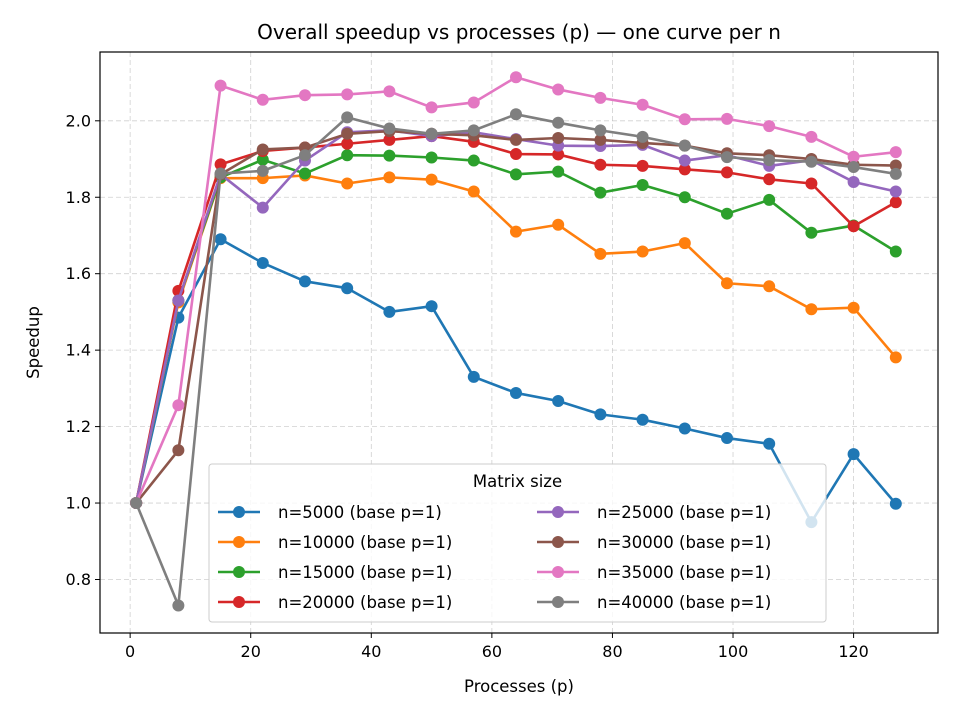 Image resolution: width=960 pixels, height=720 pixels. What do you see at coordinates (684, 512) in the screenshot?
I see `legend-label: n=25000 (base p=1)` at bounding box center [684, 512].